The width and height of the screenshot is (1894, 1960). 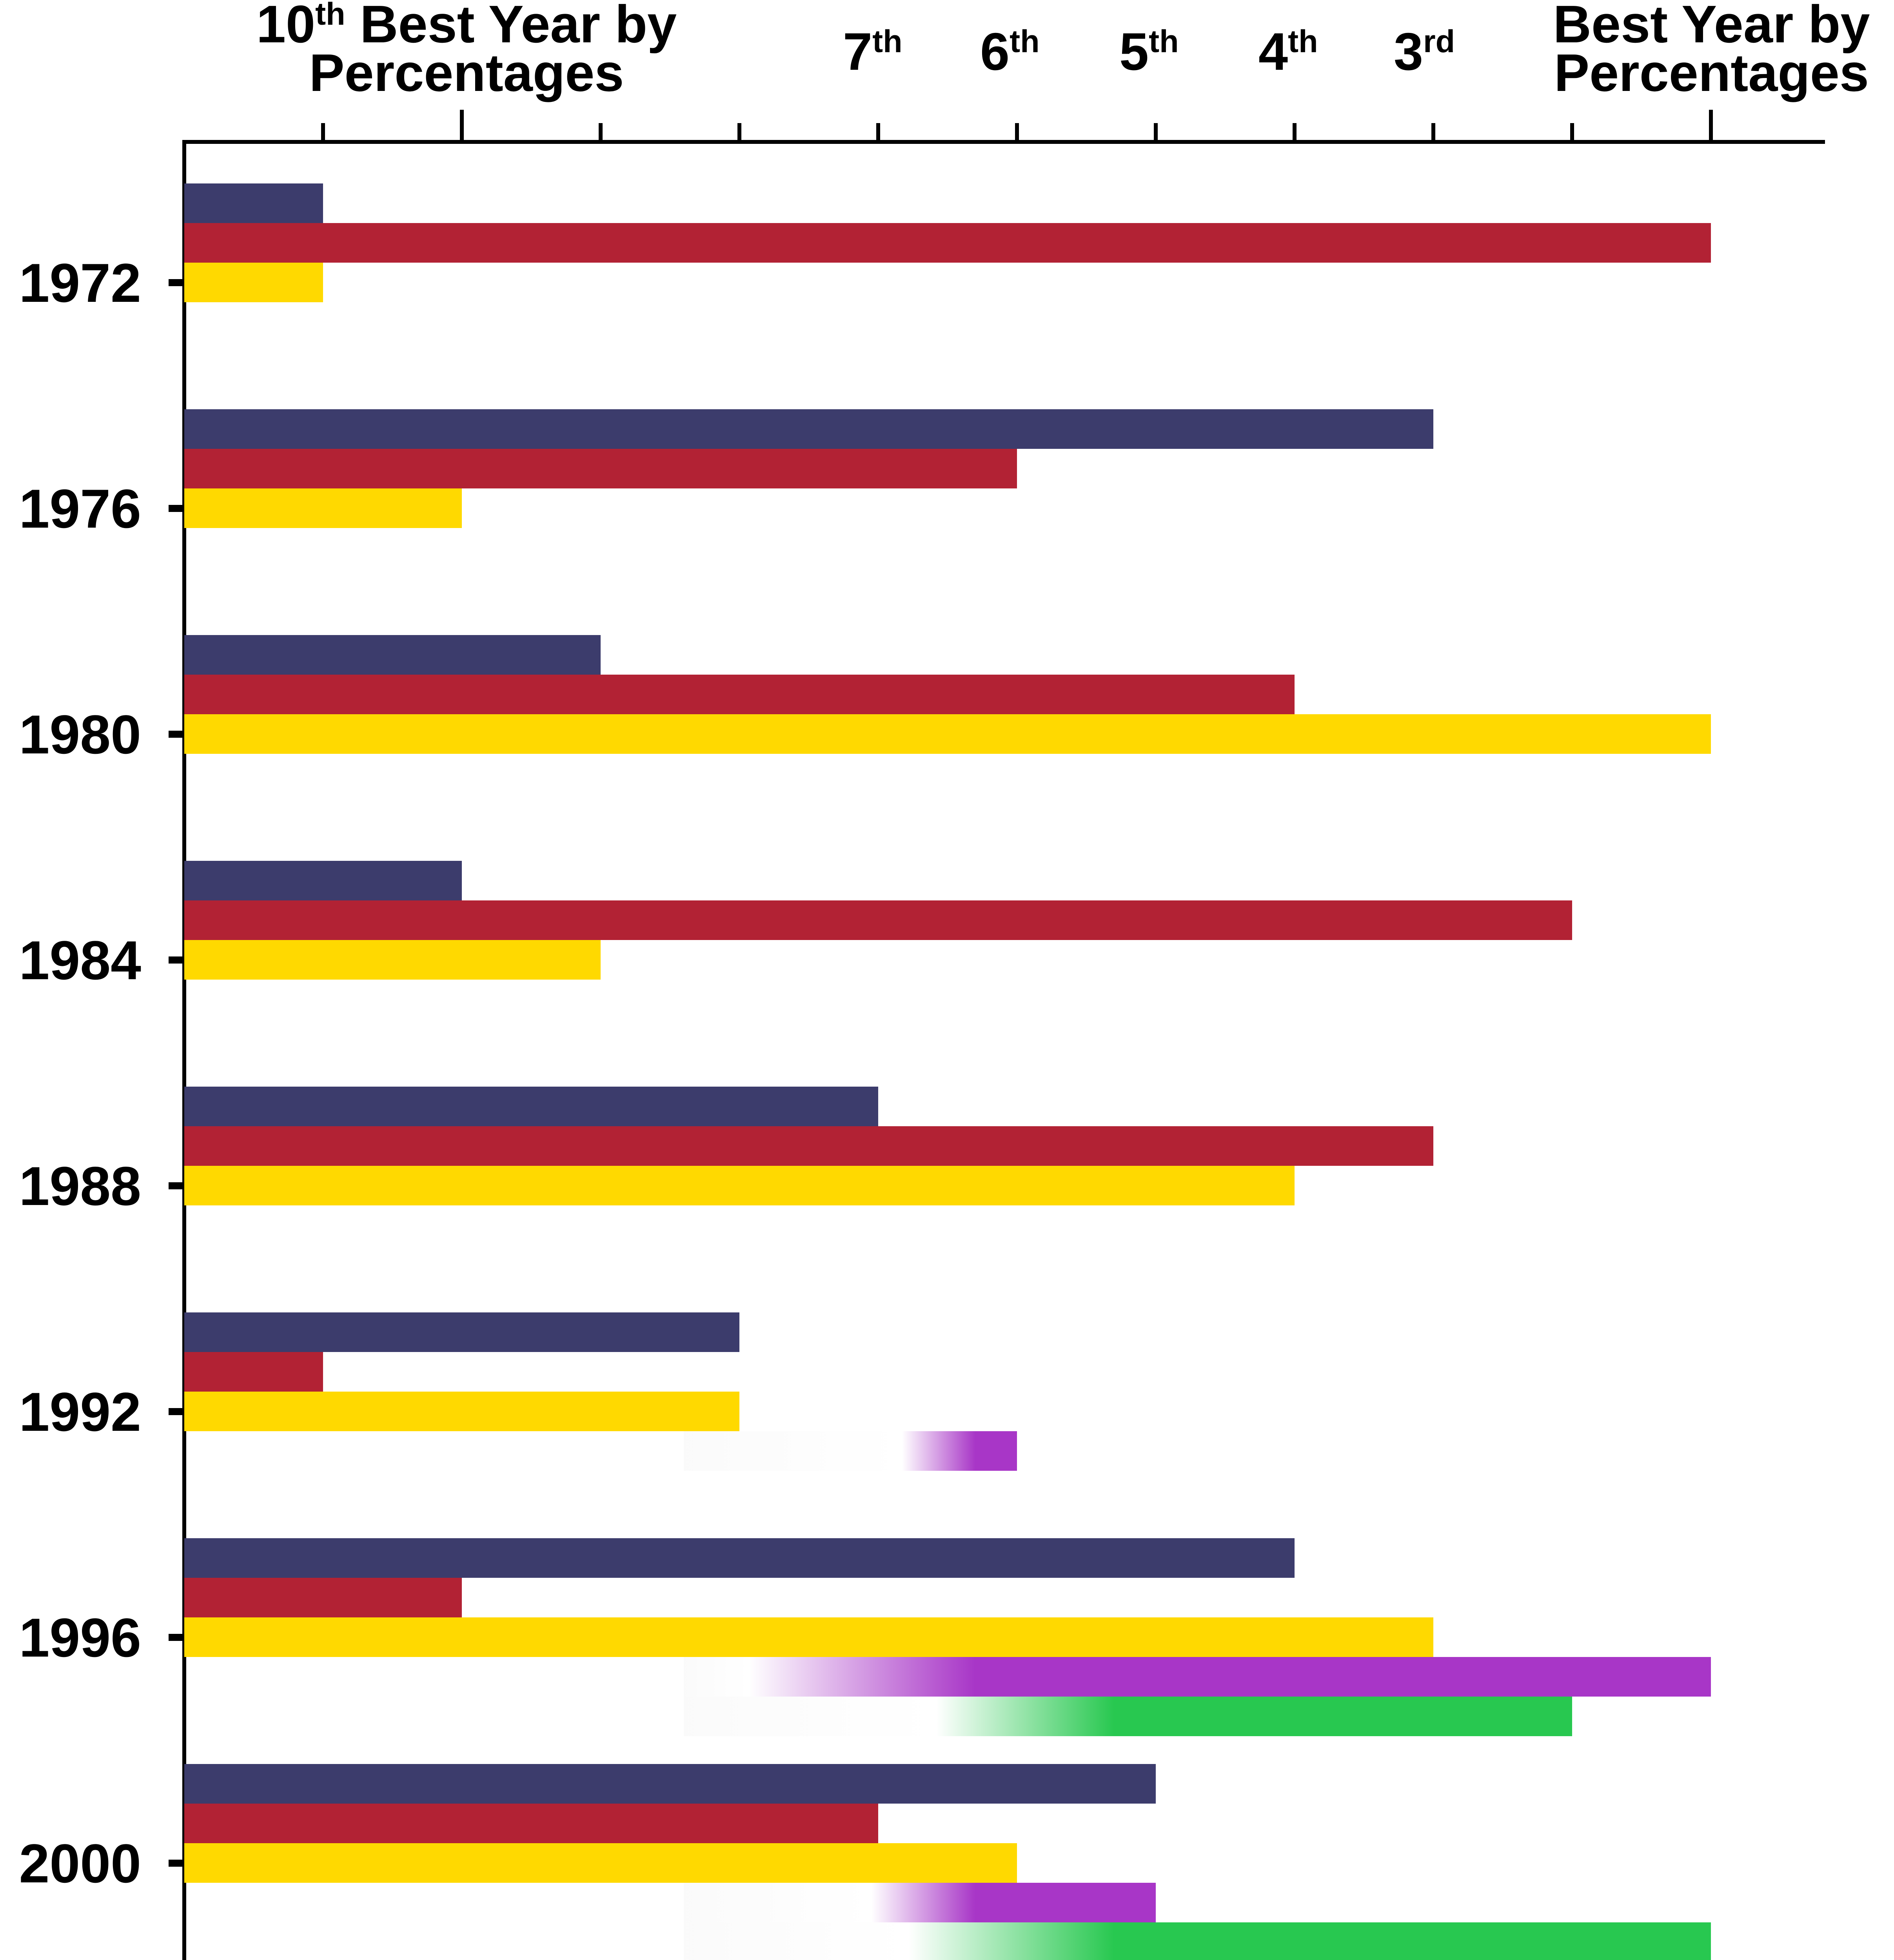 I want to click on header-3rd: 3rd, so click(x=1424, y=51).